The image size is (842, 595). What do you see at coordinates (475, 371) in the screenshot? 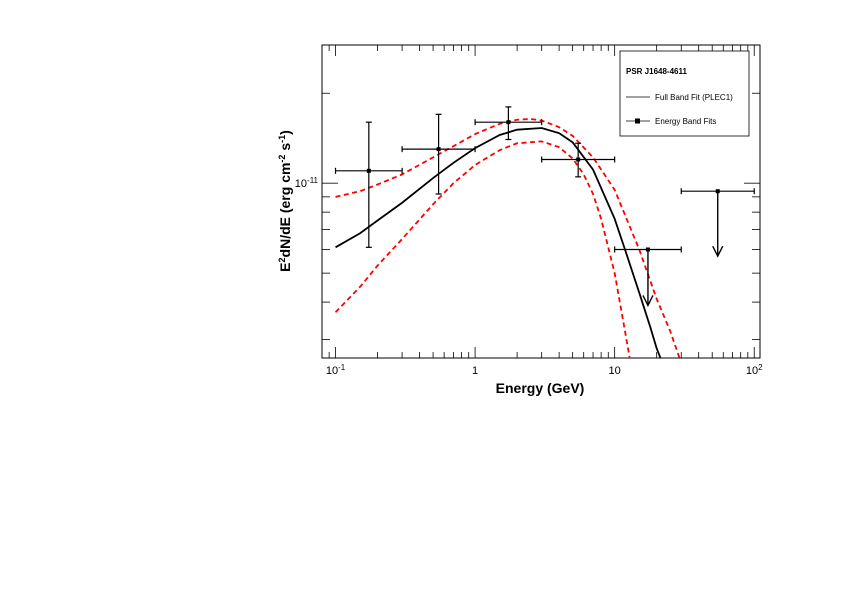
I see `x-tick-label: 1` at bounding box center [475, 371].